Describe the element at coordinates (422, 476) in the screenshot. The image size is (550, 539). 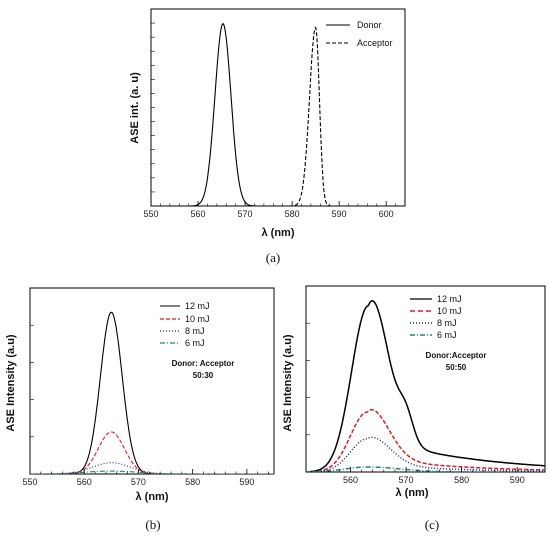
I see `x-ticks-c: 560 570 580 590` at that location.